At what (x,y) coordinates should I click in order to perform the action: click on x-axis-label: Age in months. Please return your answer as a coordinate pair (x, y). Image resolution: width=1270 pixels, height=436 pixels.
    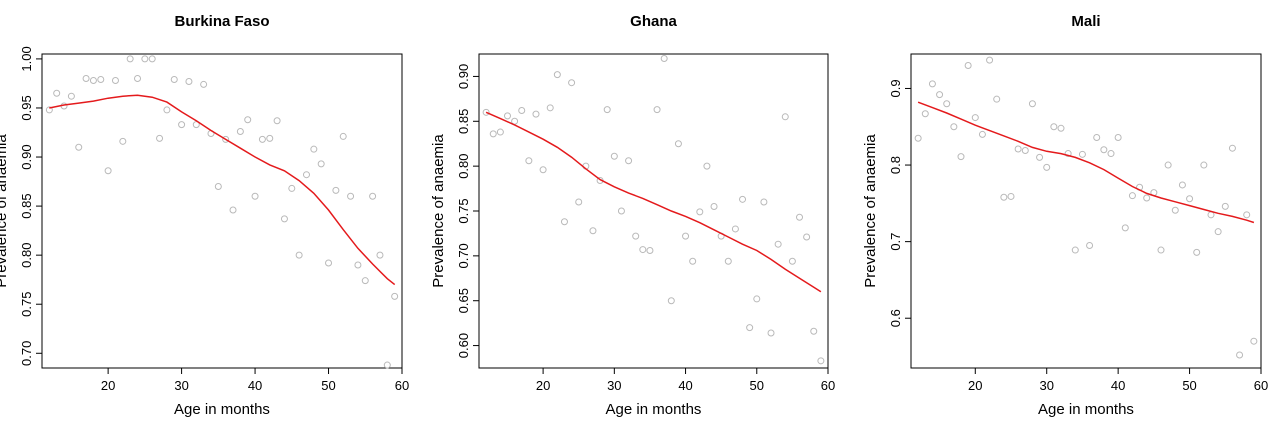
    Looking at the image, I should click on (654, 409).